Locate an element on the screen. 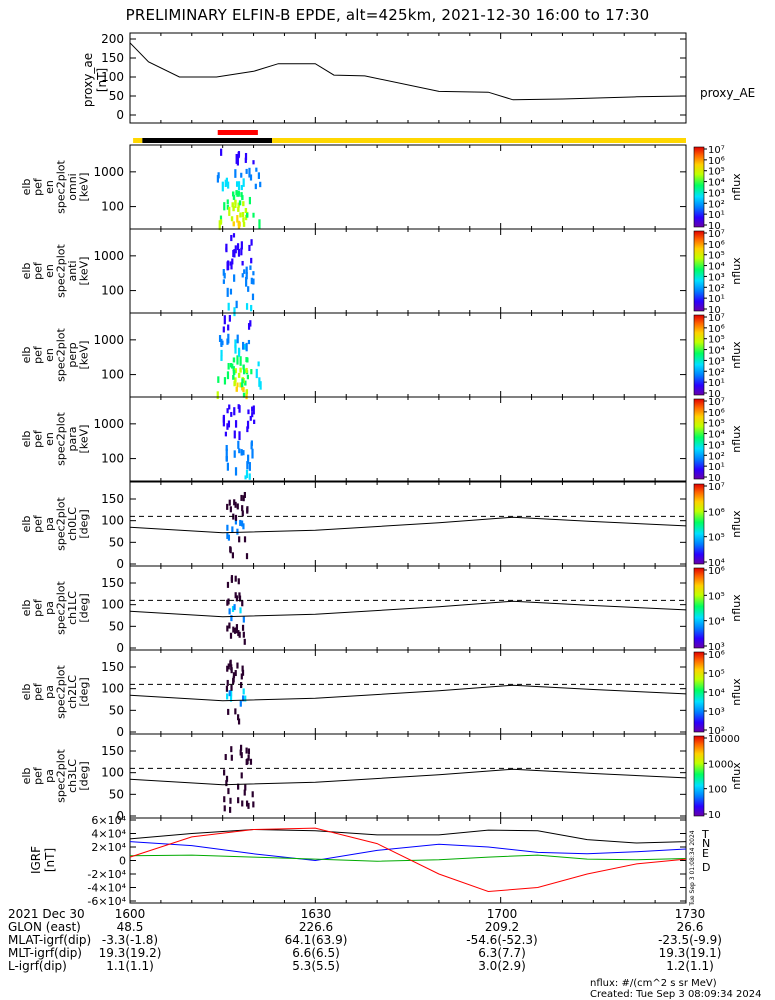  panel-7-ytick-label: 150 is located at coordinates (112, 667).